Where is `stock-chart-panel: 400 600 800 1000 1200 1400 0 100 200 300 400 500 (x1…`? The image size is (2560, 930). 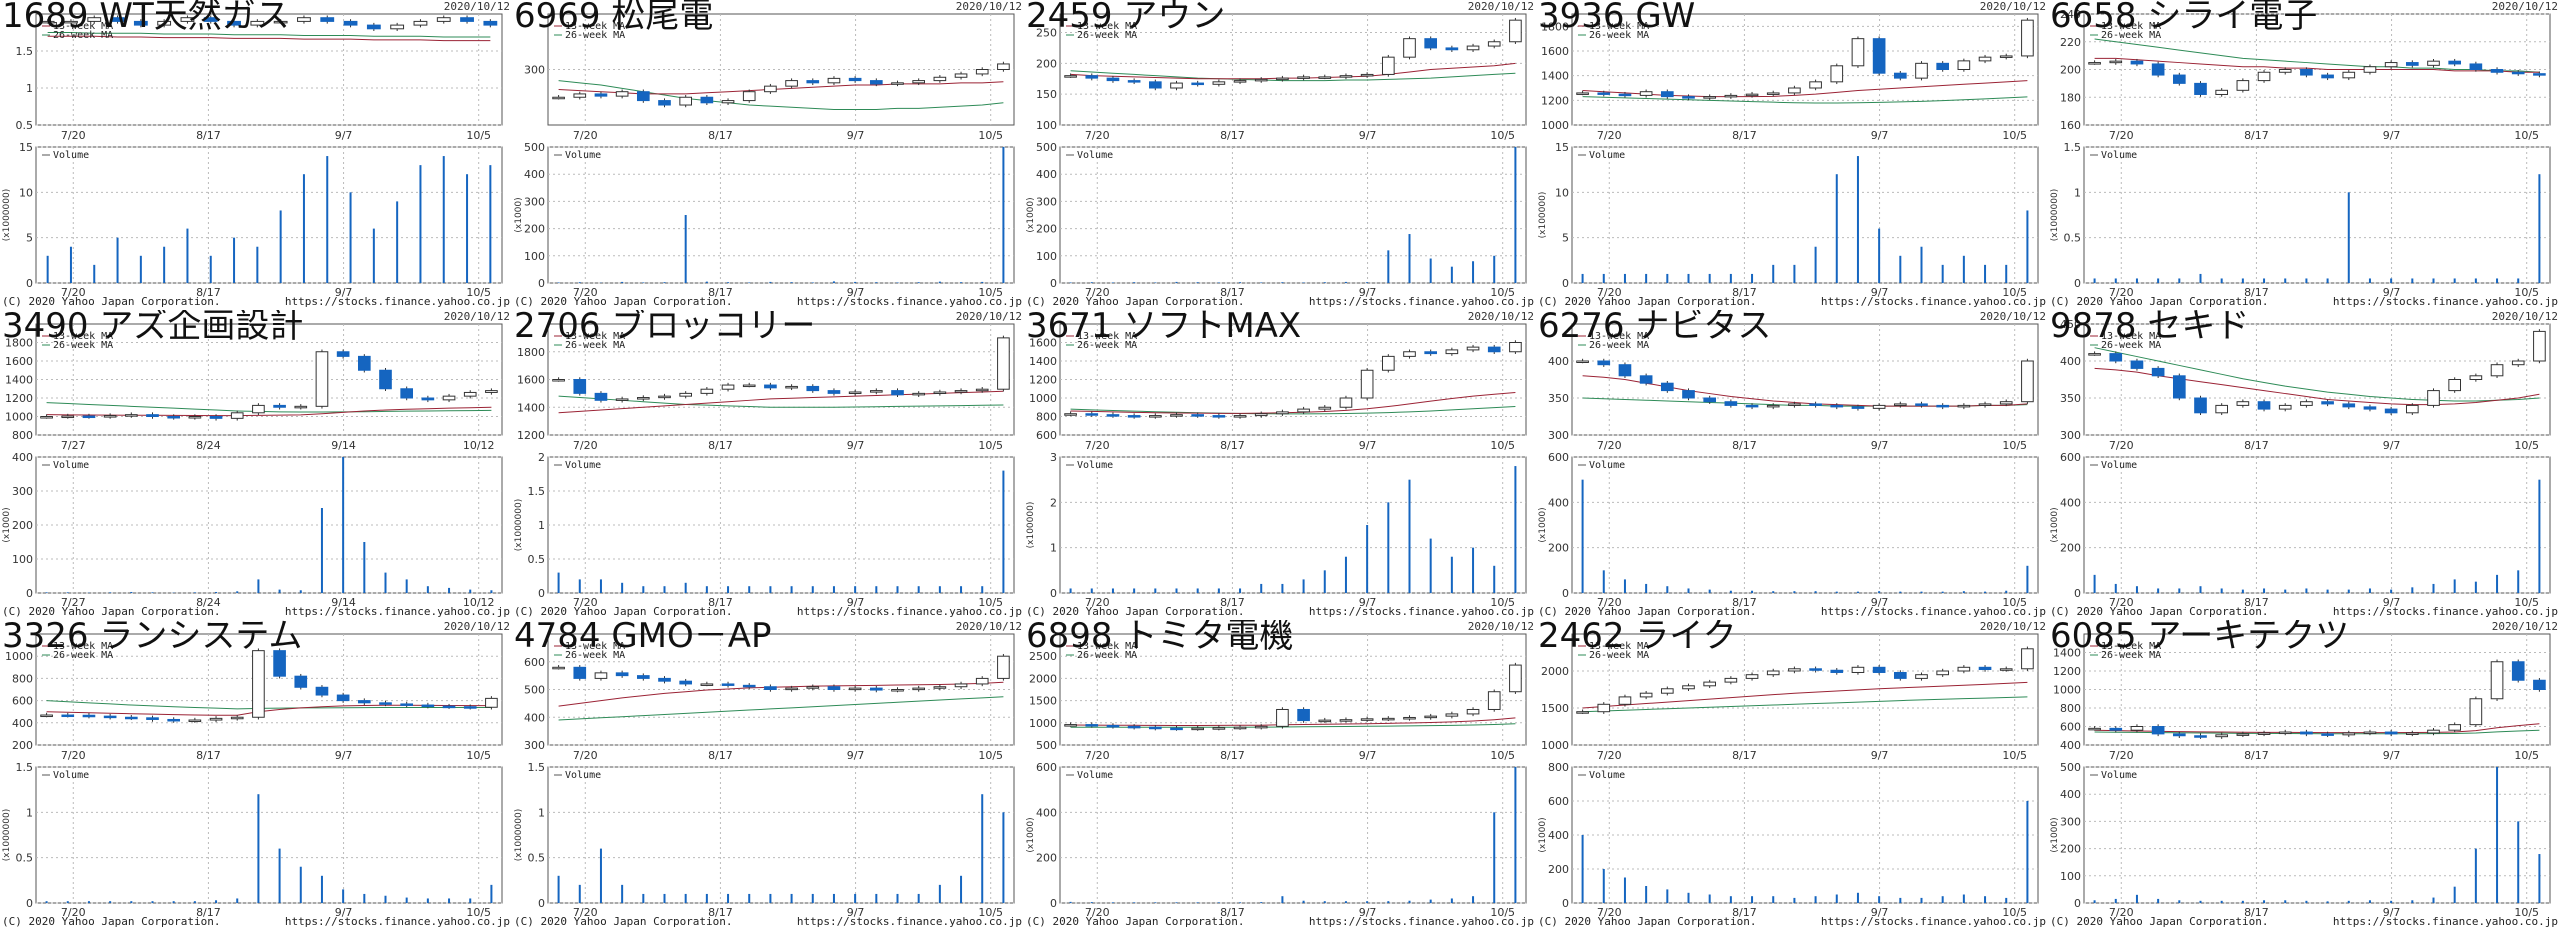
stock-chart-panel: 400 600 800 1000 1200 1400 0 100 200 300 400 500 (x1… is located at coordinates (2304, 775).